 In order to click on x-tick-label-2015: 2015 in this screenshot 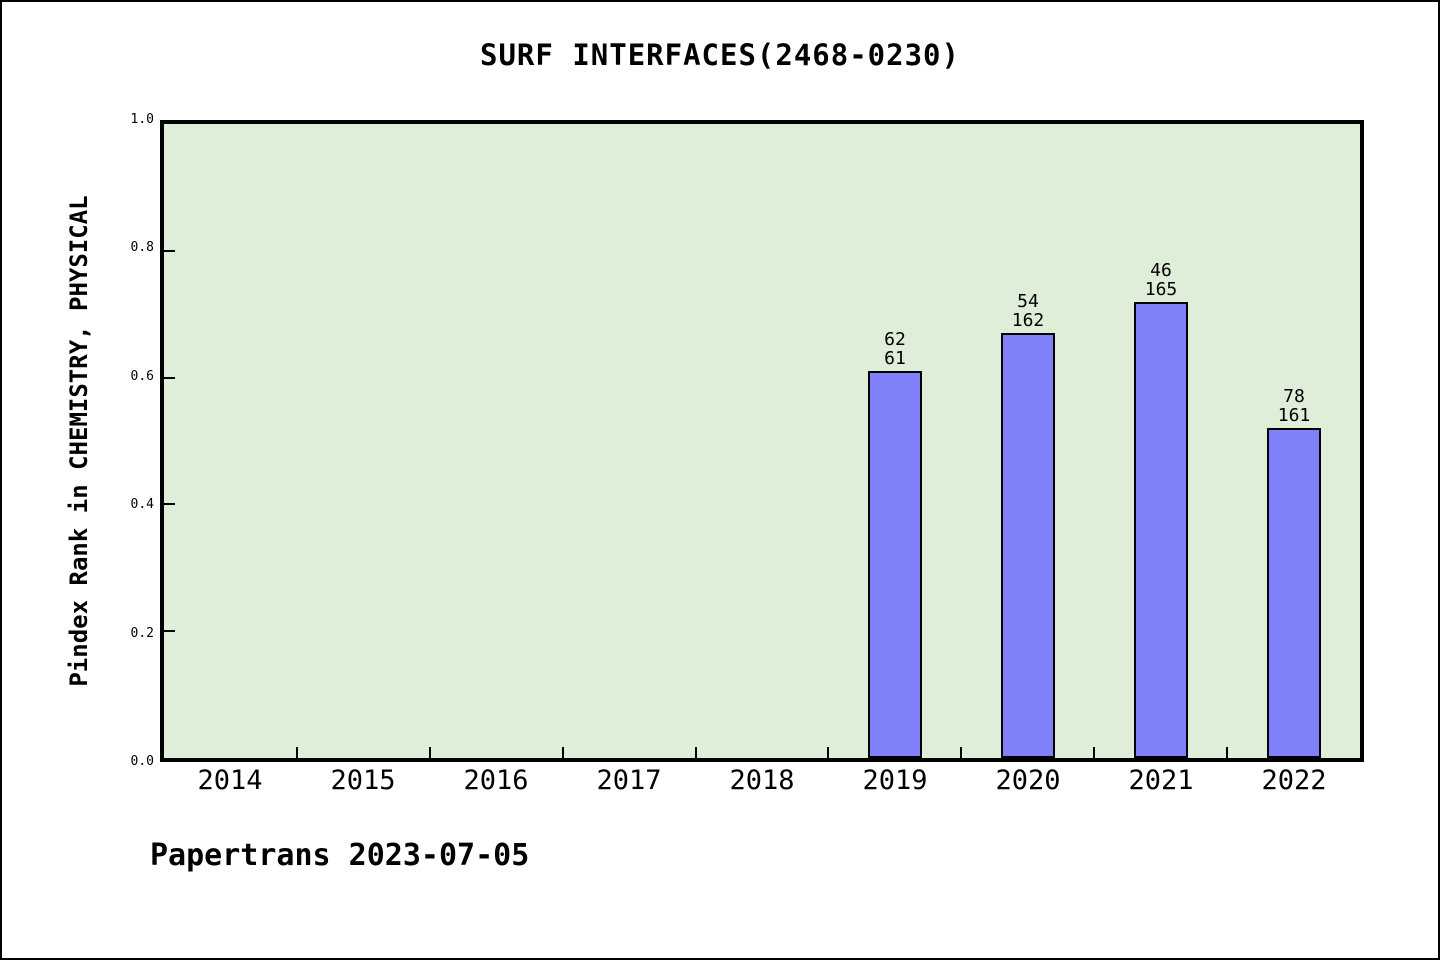, I will do `click(363, 780)`.